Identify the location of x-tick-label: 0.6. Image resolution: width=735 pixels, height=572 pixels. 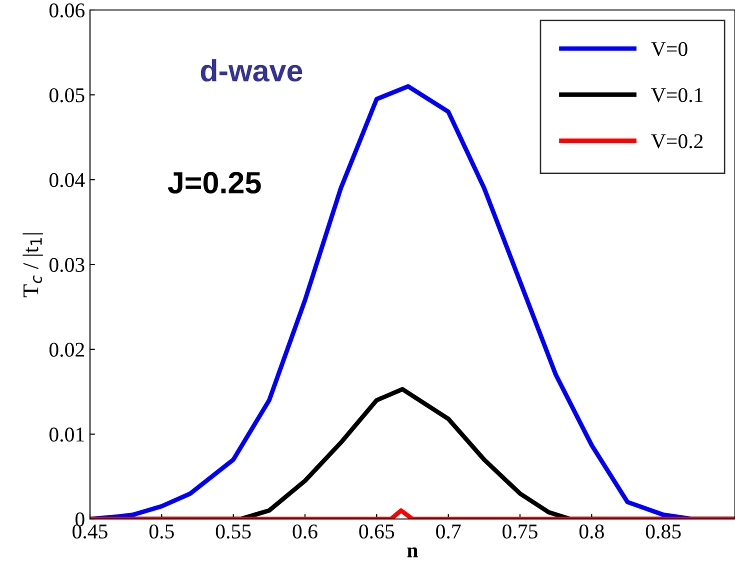
(305, 531).